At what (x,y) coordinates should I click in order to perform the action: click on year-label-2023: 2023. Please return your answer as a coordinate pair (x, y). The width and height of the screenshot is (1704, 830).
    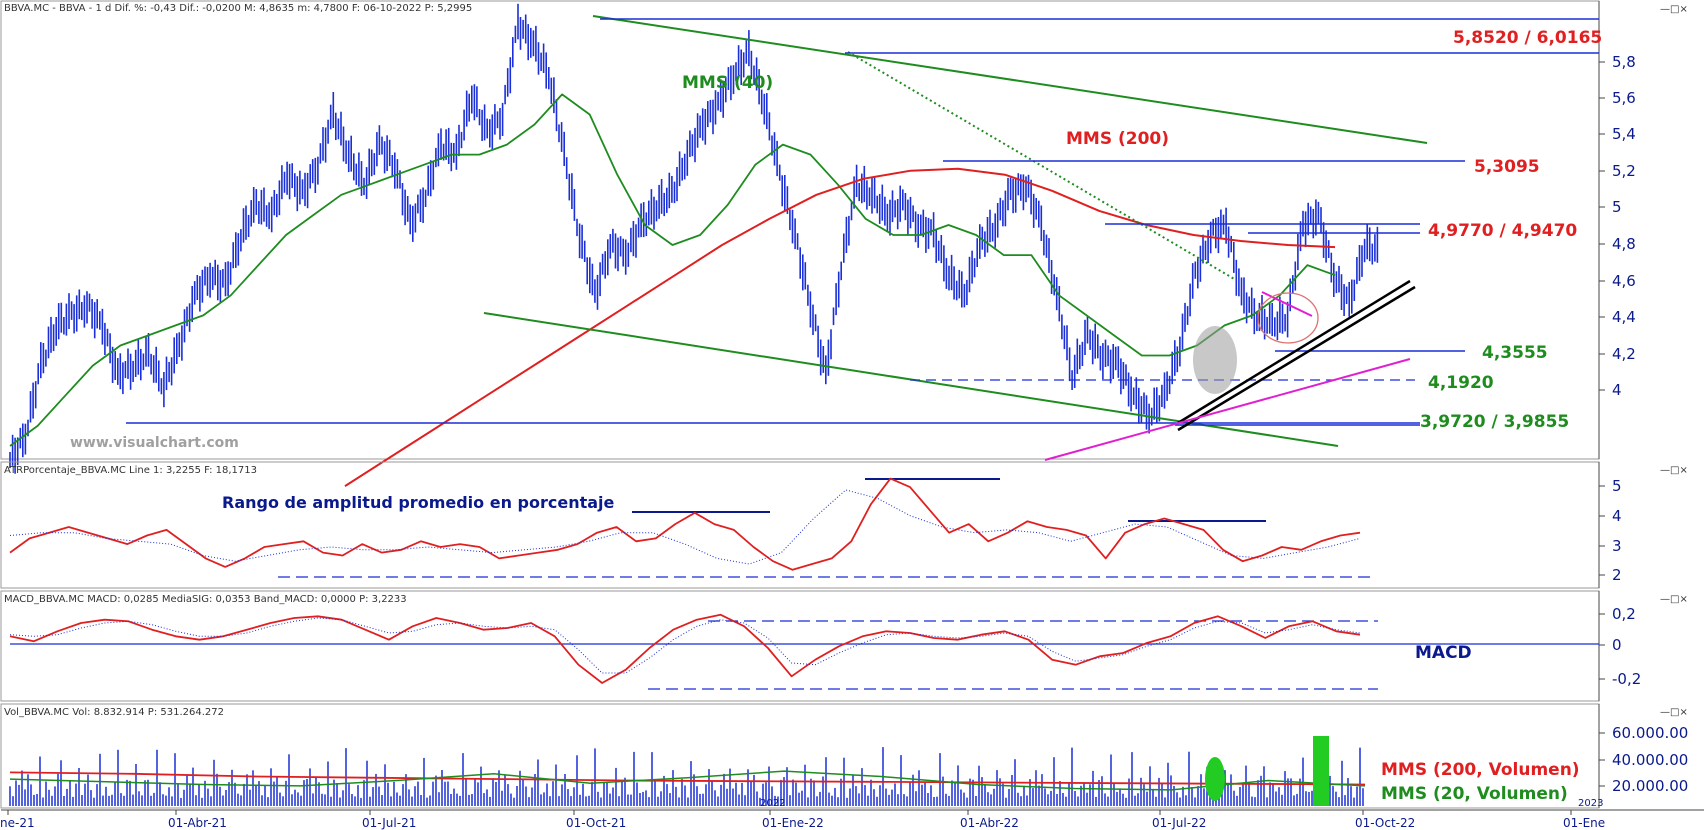
    Looking at the image, I should click on (1590, 803).